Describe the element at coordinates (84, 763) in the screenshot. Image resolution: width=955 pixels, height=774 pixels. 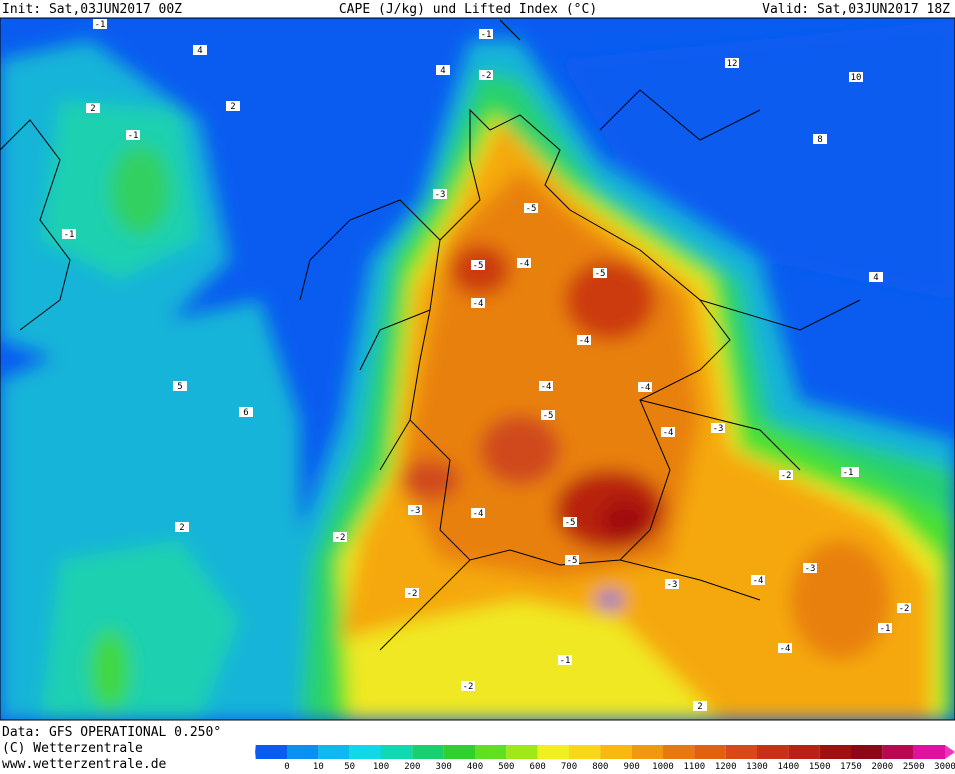
I see `website: www.wetterzentrale.de` at that location.